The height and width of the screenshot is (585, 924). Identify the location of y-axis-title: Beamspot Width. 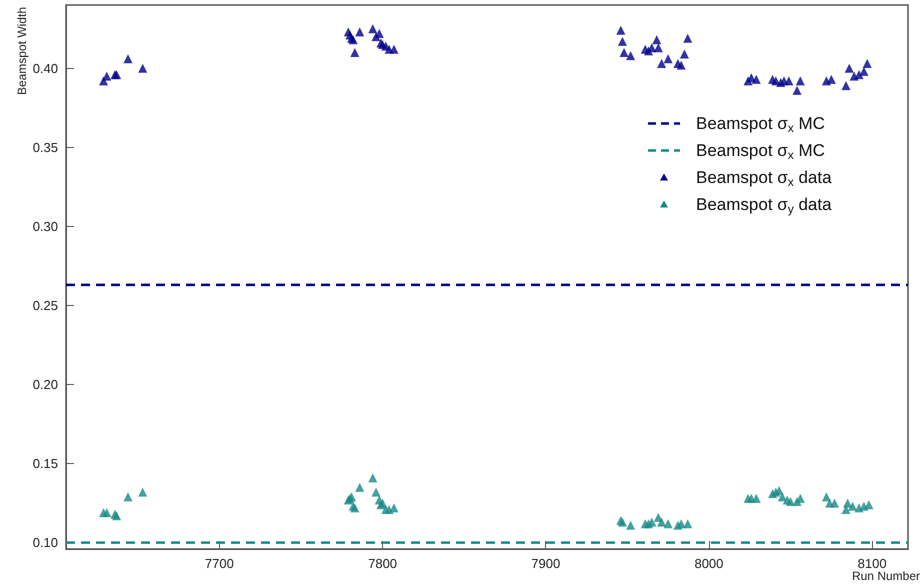
(22, 51).